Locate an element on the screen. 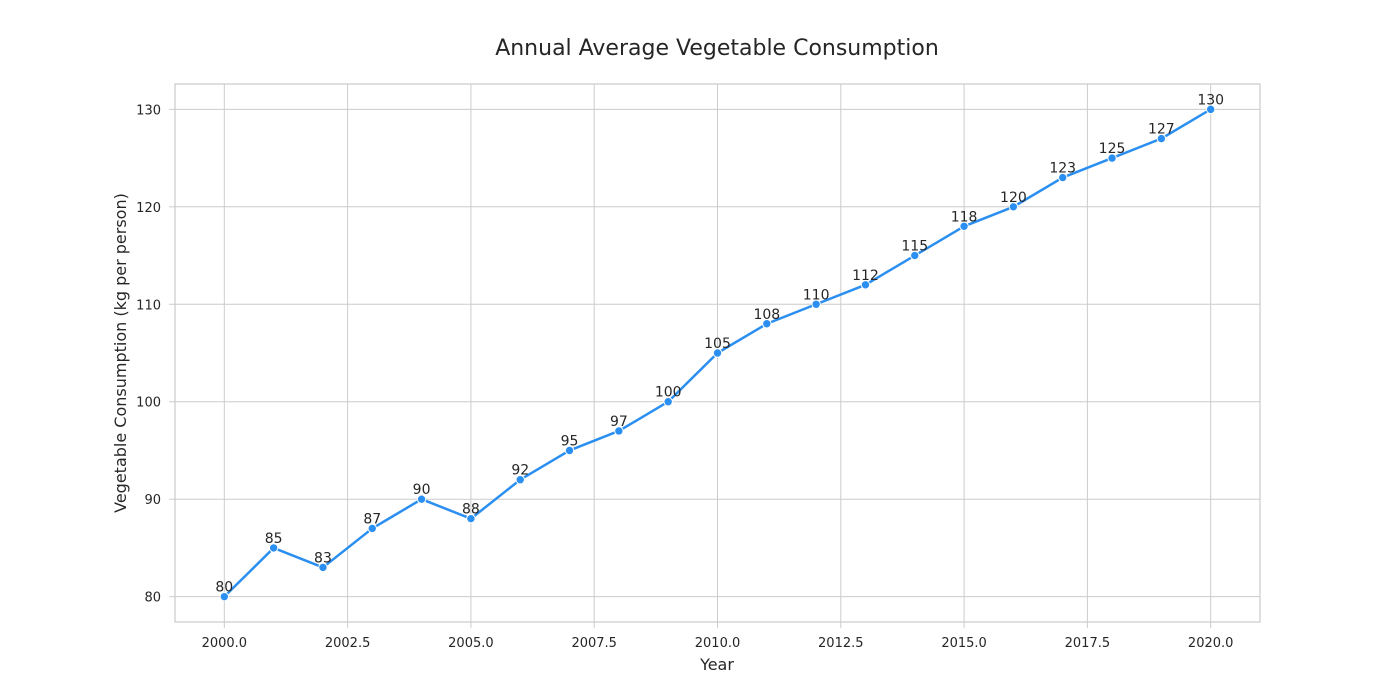 The height and width of the screenshot is (700, 1400). x-tick-label: 2015.0 is located at coordinates (964, 643).